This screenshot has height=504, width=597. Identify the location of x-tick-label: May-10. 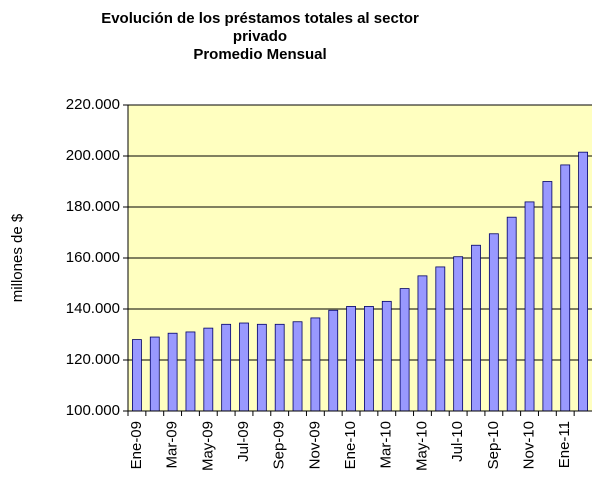
(421, 446).